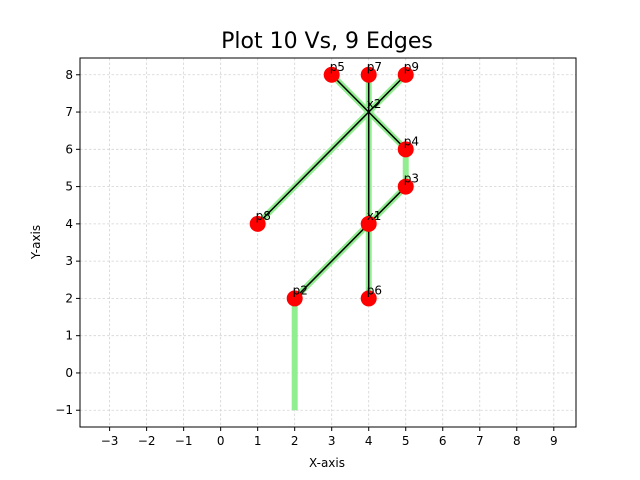 Image resolution: width=640 pixels, height=480 pixels. What do you see at coordinates (69, 149) in the screenshot?
I see `y-tick-label: 6` at bounding box center [69, 149].